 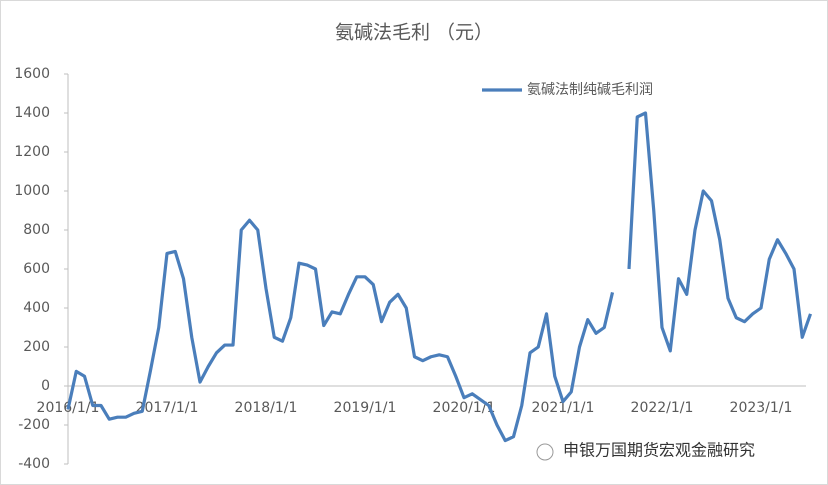 I want to click on x-tick-label: 2022/1/1, so click(x=662, y=408).